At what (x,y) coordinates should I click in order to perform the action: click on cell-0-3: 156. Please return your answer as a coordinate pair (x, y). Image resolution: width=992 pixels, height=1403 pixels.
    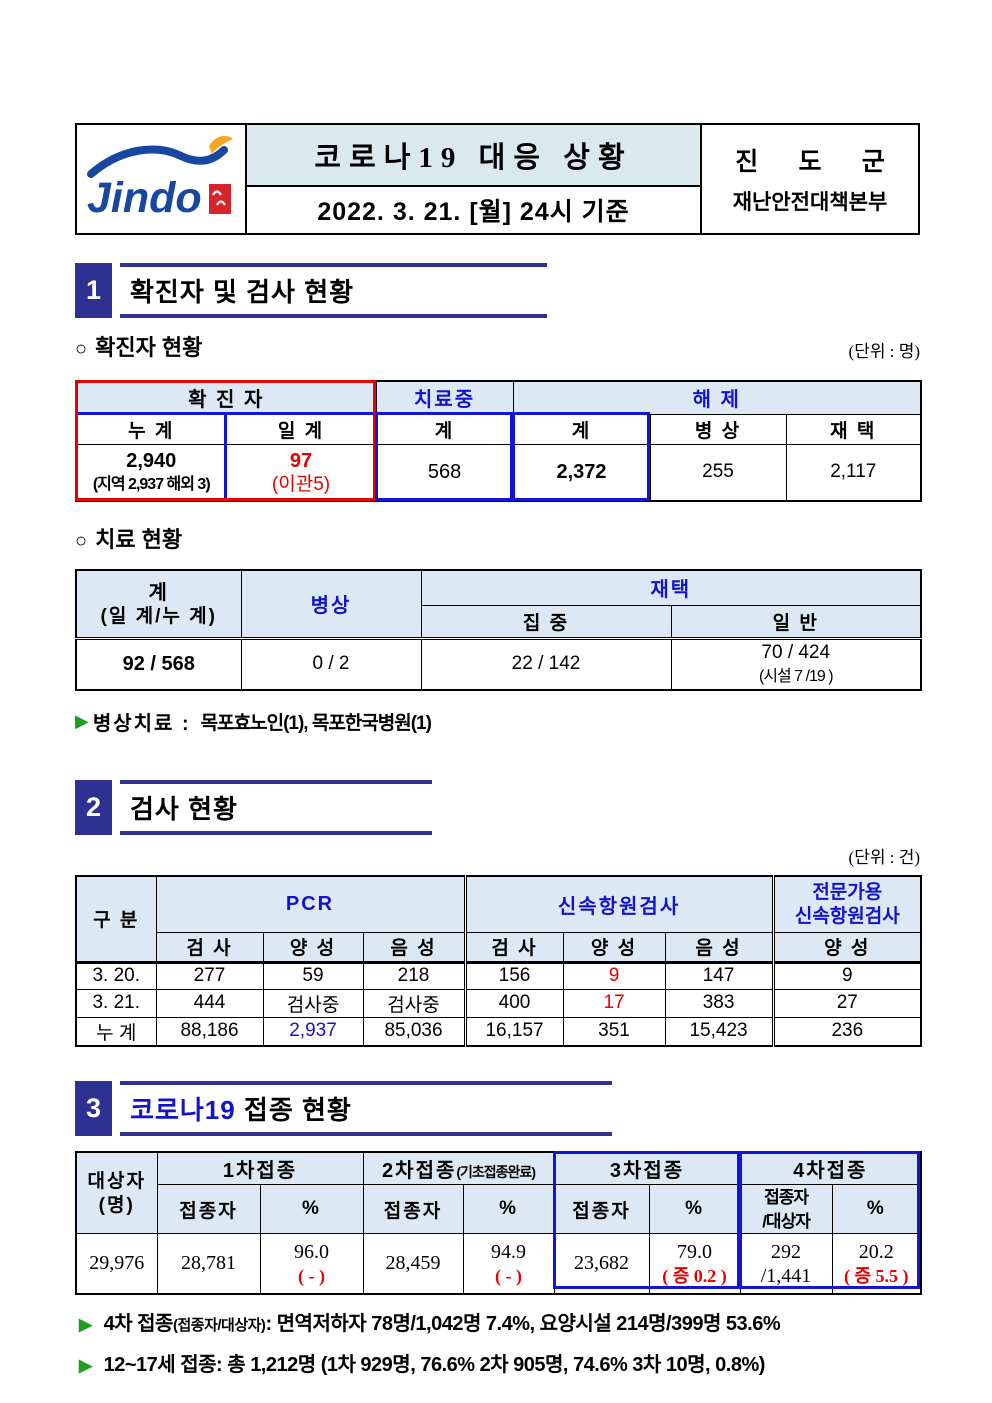
    Looking at the image, I should click on (513, 975).